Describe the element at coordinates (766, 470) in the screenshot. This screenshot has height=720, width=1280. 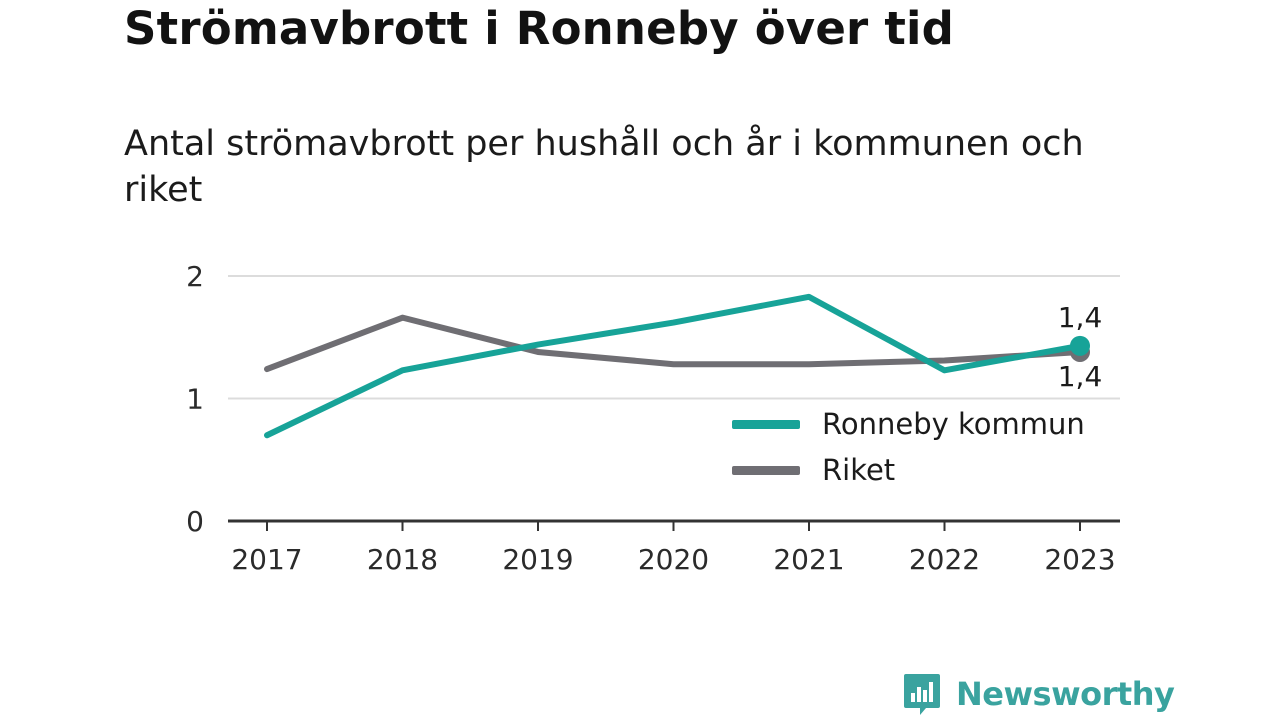
I see `legend-swatch-riket` at that location.